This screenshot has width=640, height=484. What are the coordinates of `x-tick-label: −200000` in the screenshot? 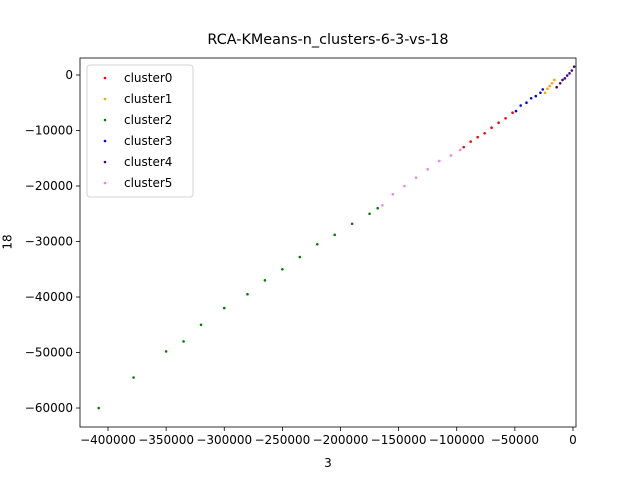 It's located at (341, 440).